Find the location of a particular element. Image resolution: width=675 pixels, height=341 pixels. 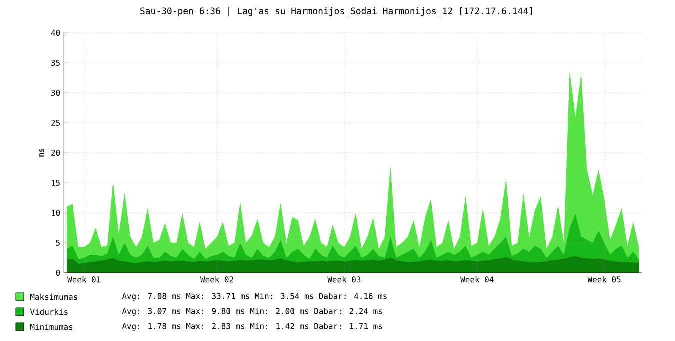

chart-title: Sau-30-pen 6:36 | Lag'as su Harmonijos_Sodai Harmonijos_12 [172.17.6.144] is located at coordinates (336, 12).